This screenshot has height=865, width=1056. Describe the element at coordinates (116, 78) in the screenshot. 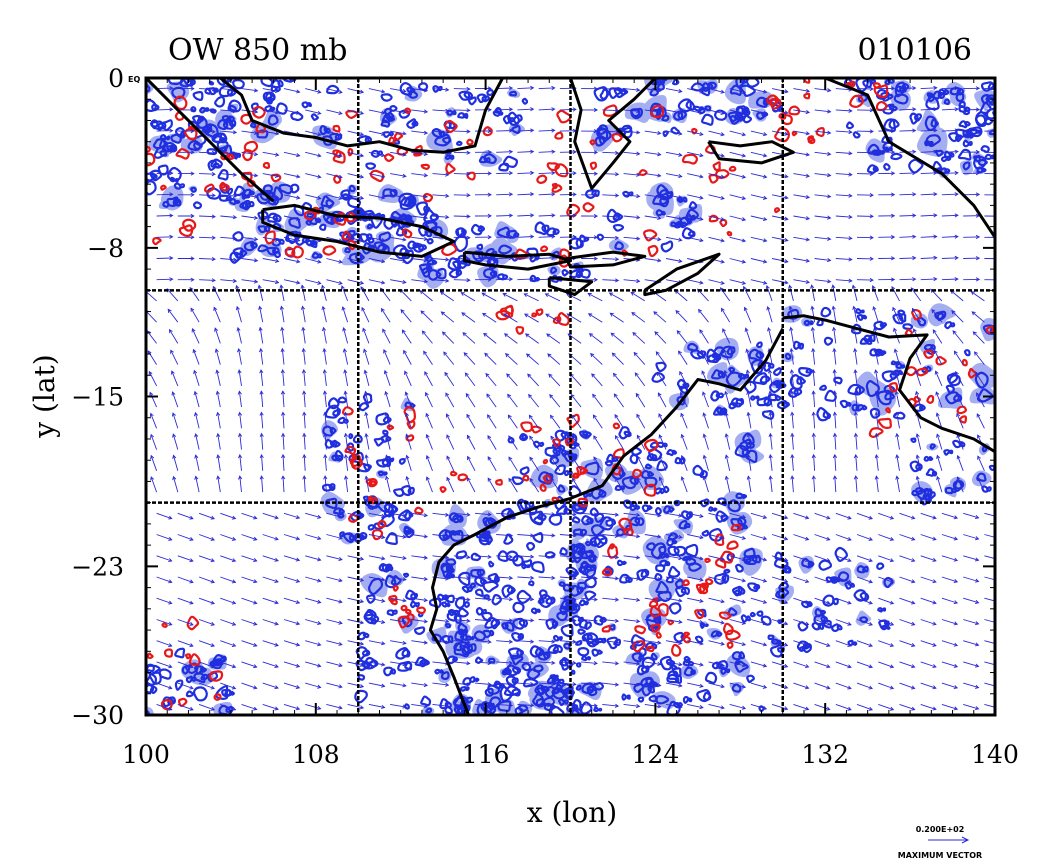

I see `y-tick-label: 0` at that location.